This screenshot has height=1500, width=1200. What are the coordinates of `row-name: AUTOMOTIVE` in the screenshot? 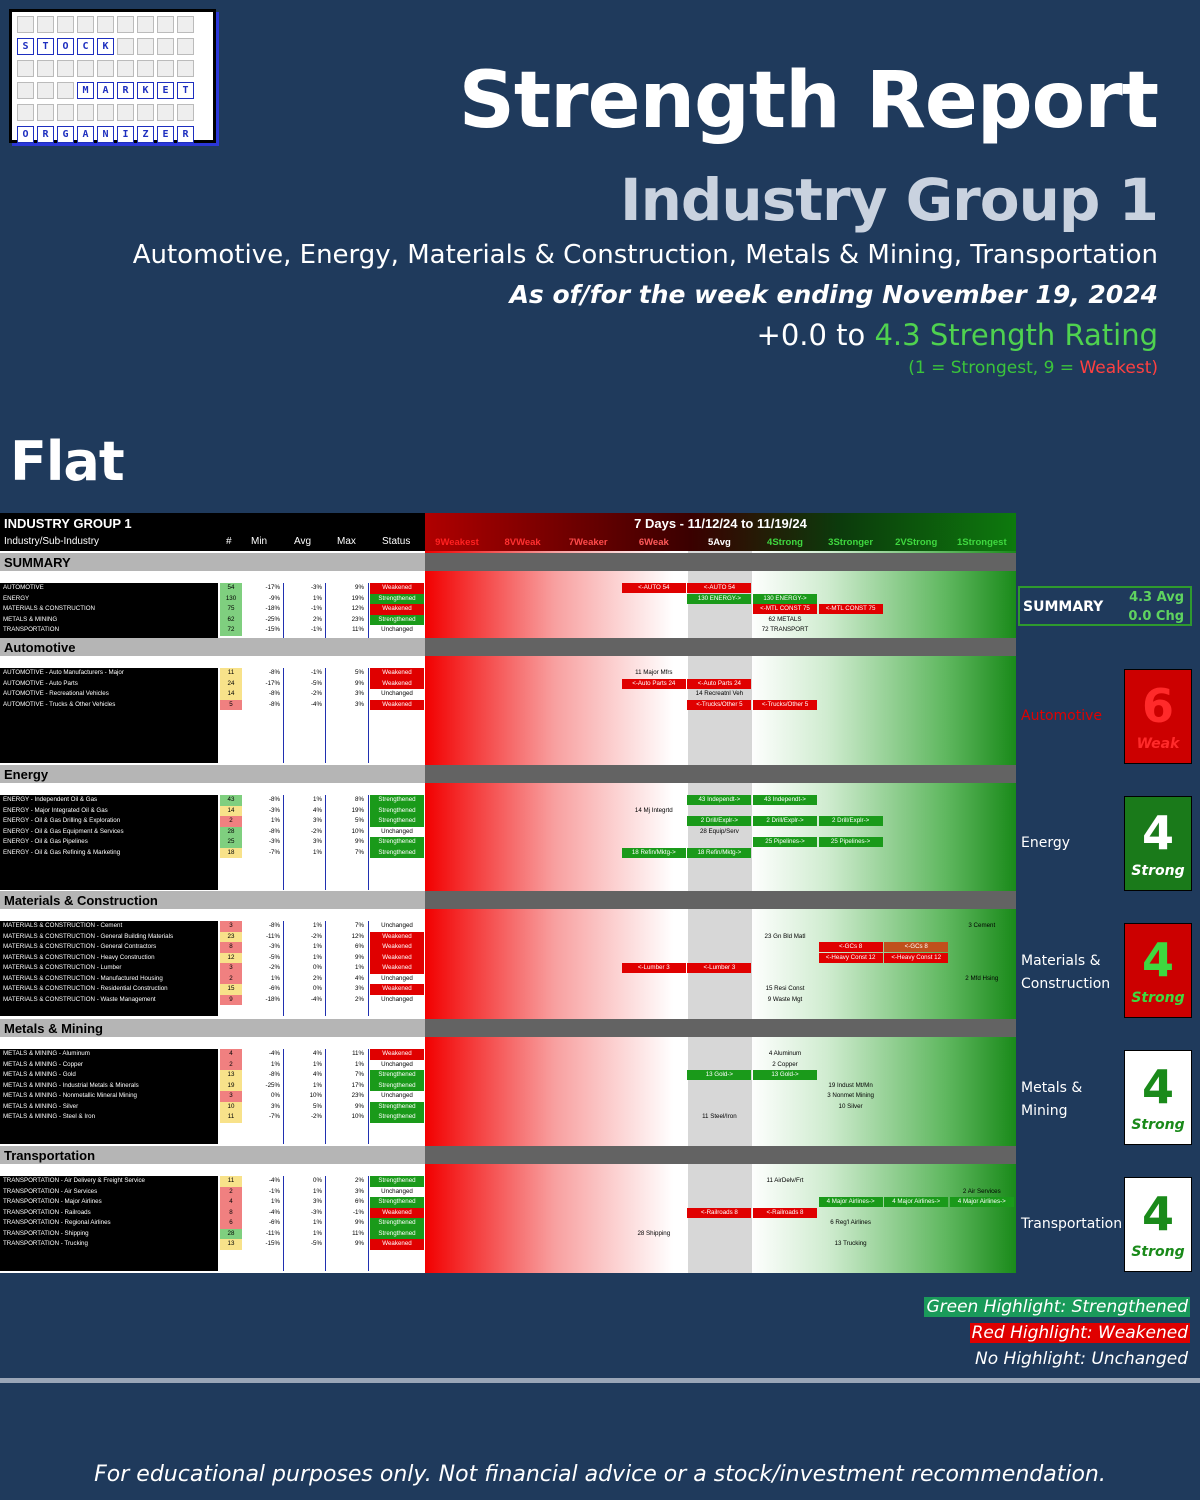 It's located at (23, 587).